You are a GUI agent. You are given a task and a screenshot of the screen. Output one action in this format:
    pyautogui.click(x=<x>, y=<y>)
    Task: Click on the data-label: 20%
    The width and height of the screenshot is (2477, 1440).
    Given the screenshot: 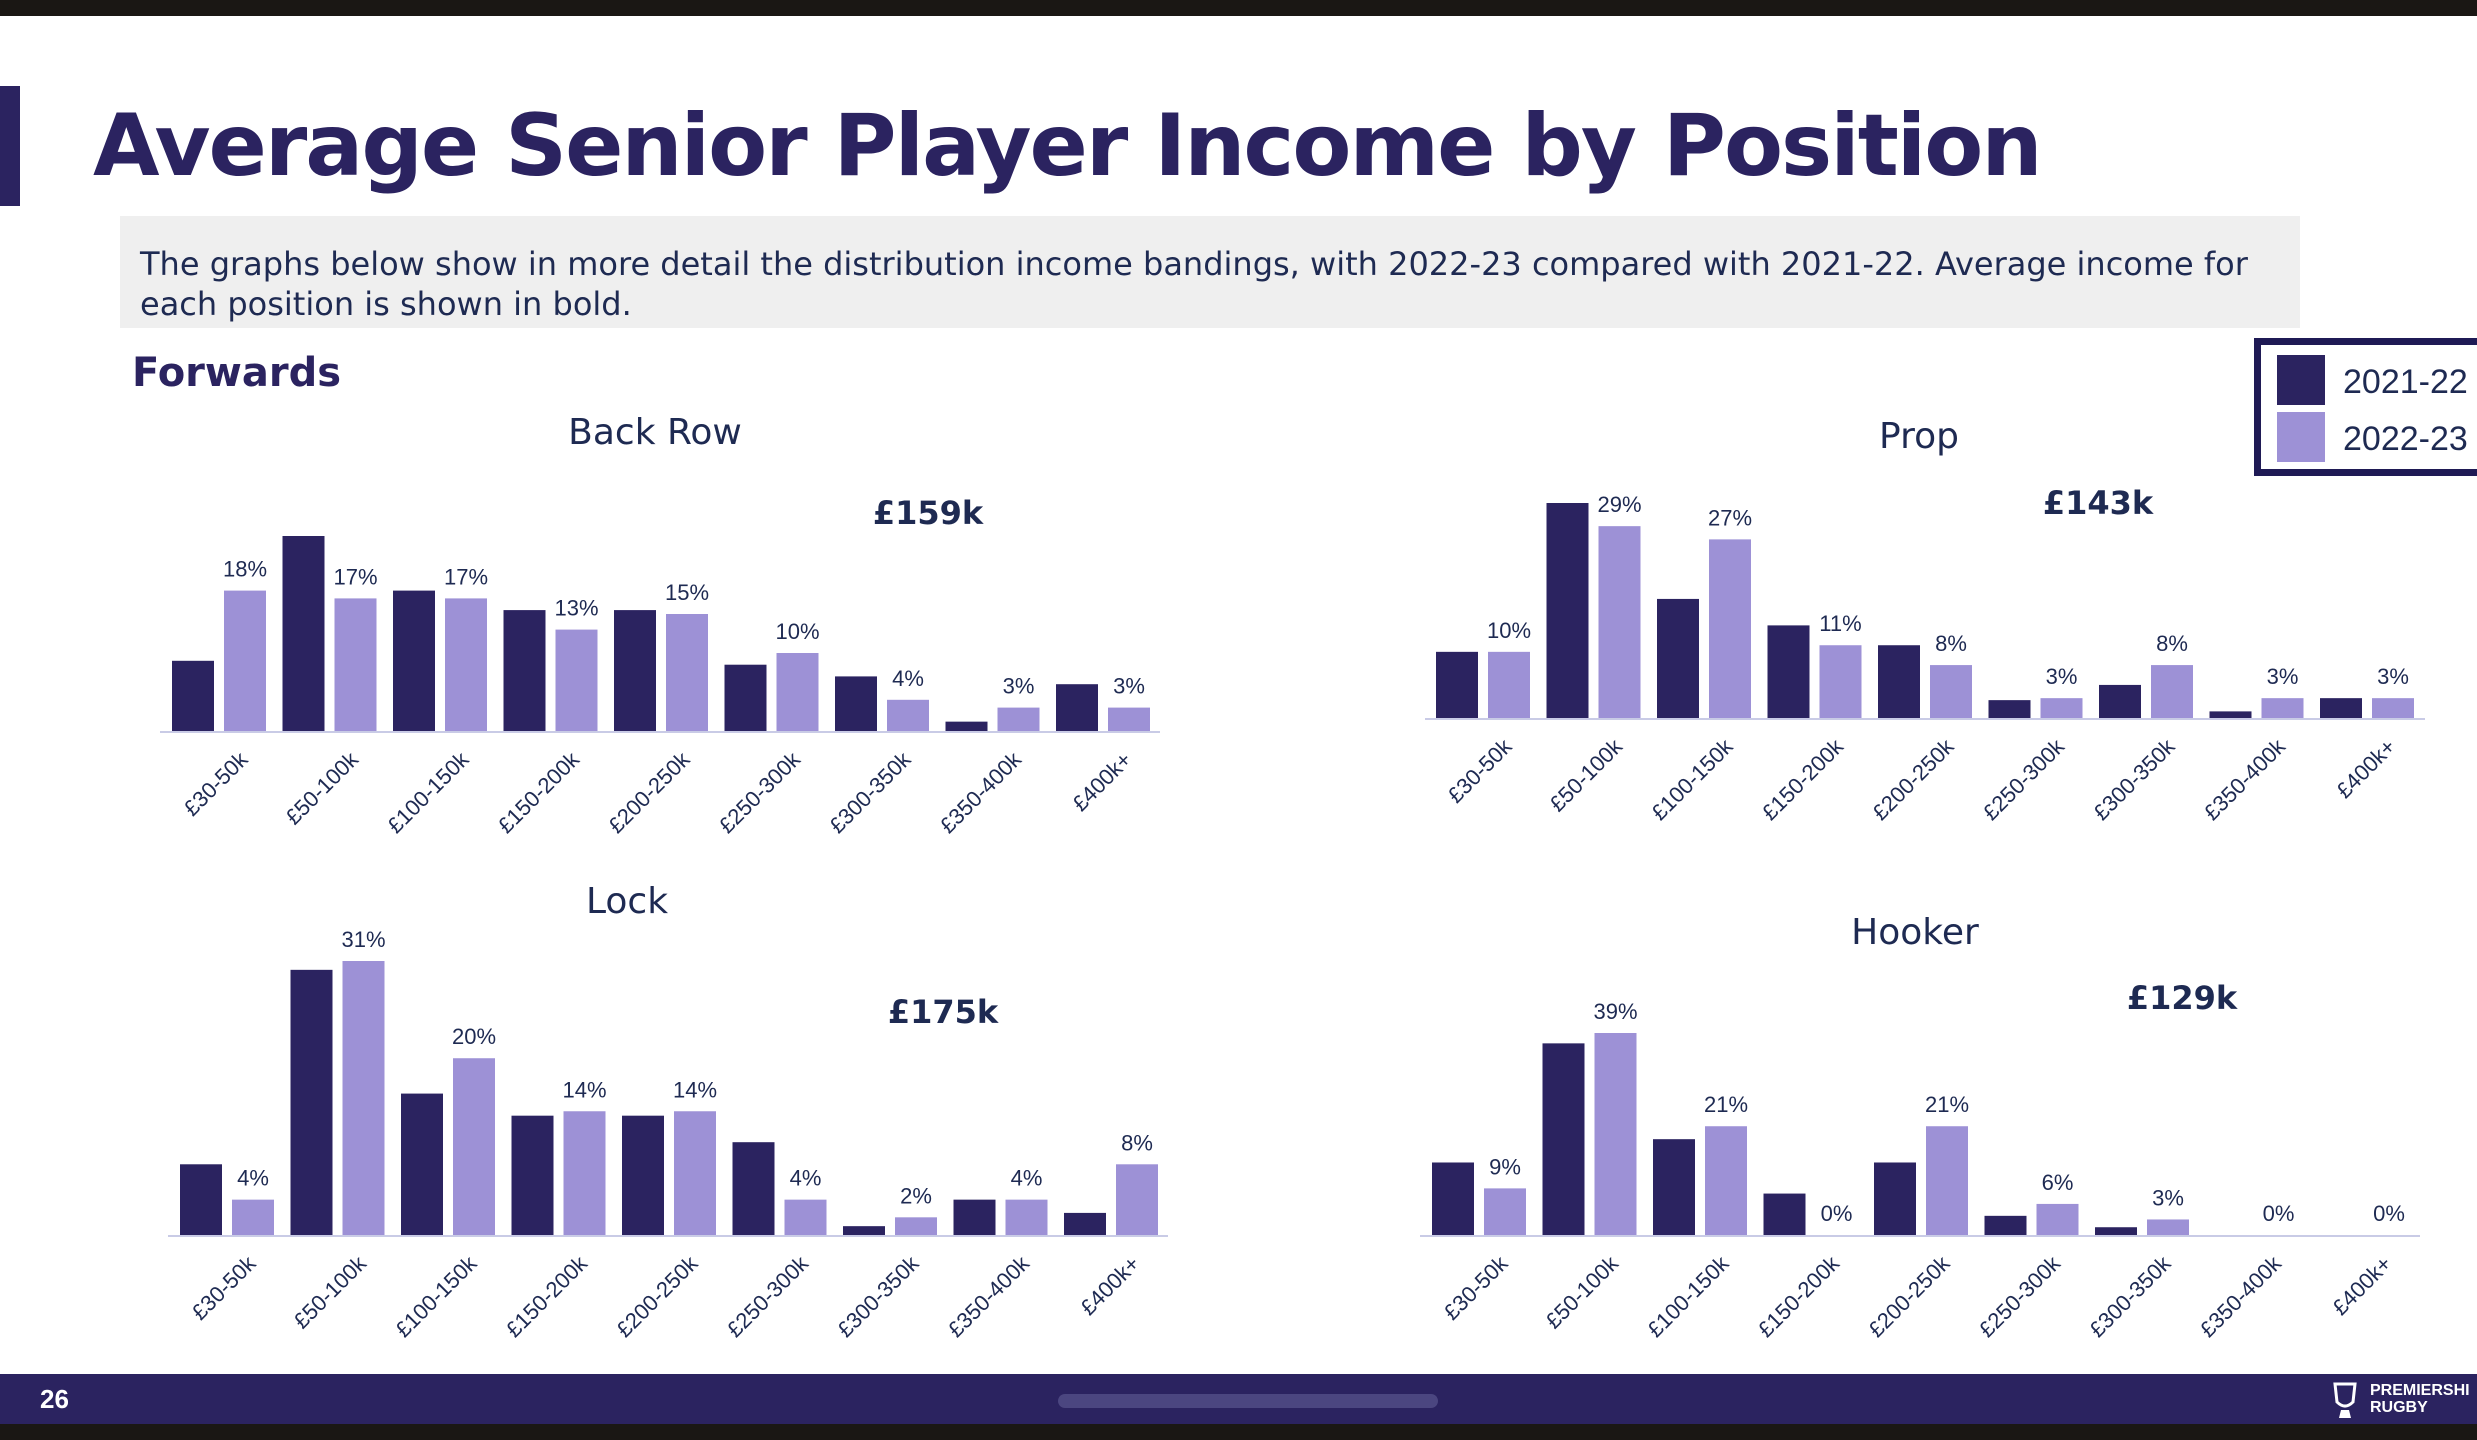 What is the action you would take?
    pyautogui.click(x=474, y=1036)
    